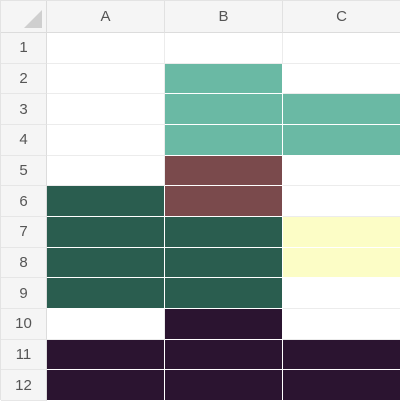 Image resolution: width=400 pixels, height=401 pixels. I want to click on row-header-9: 9, so click(24, 293).